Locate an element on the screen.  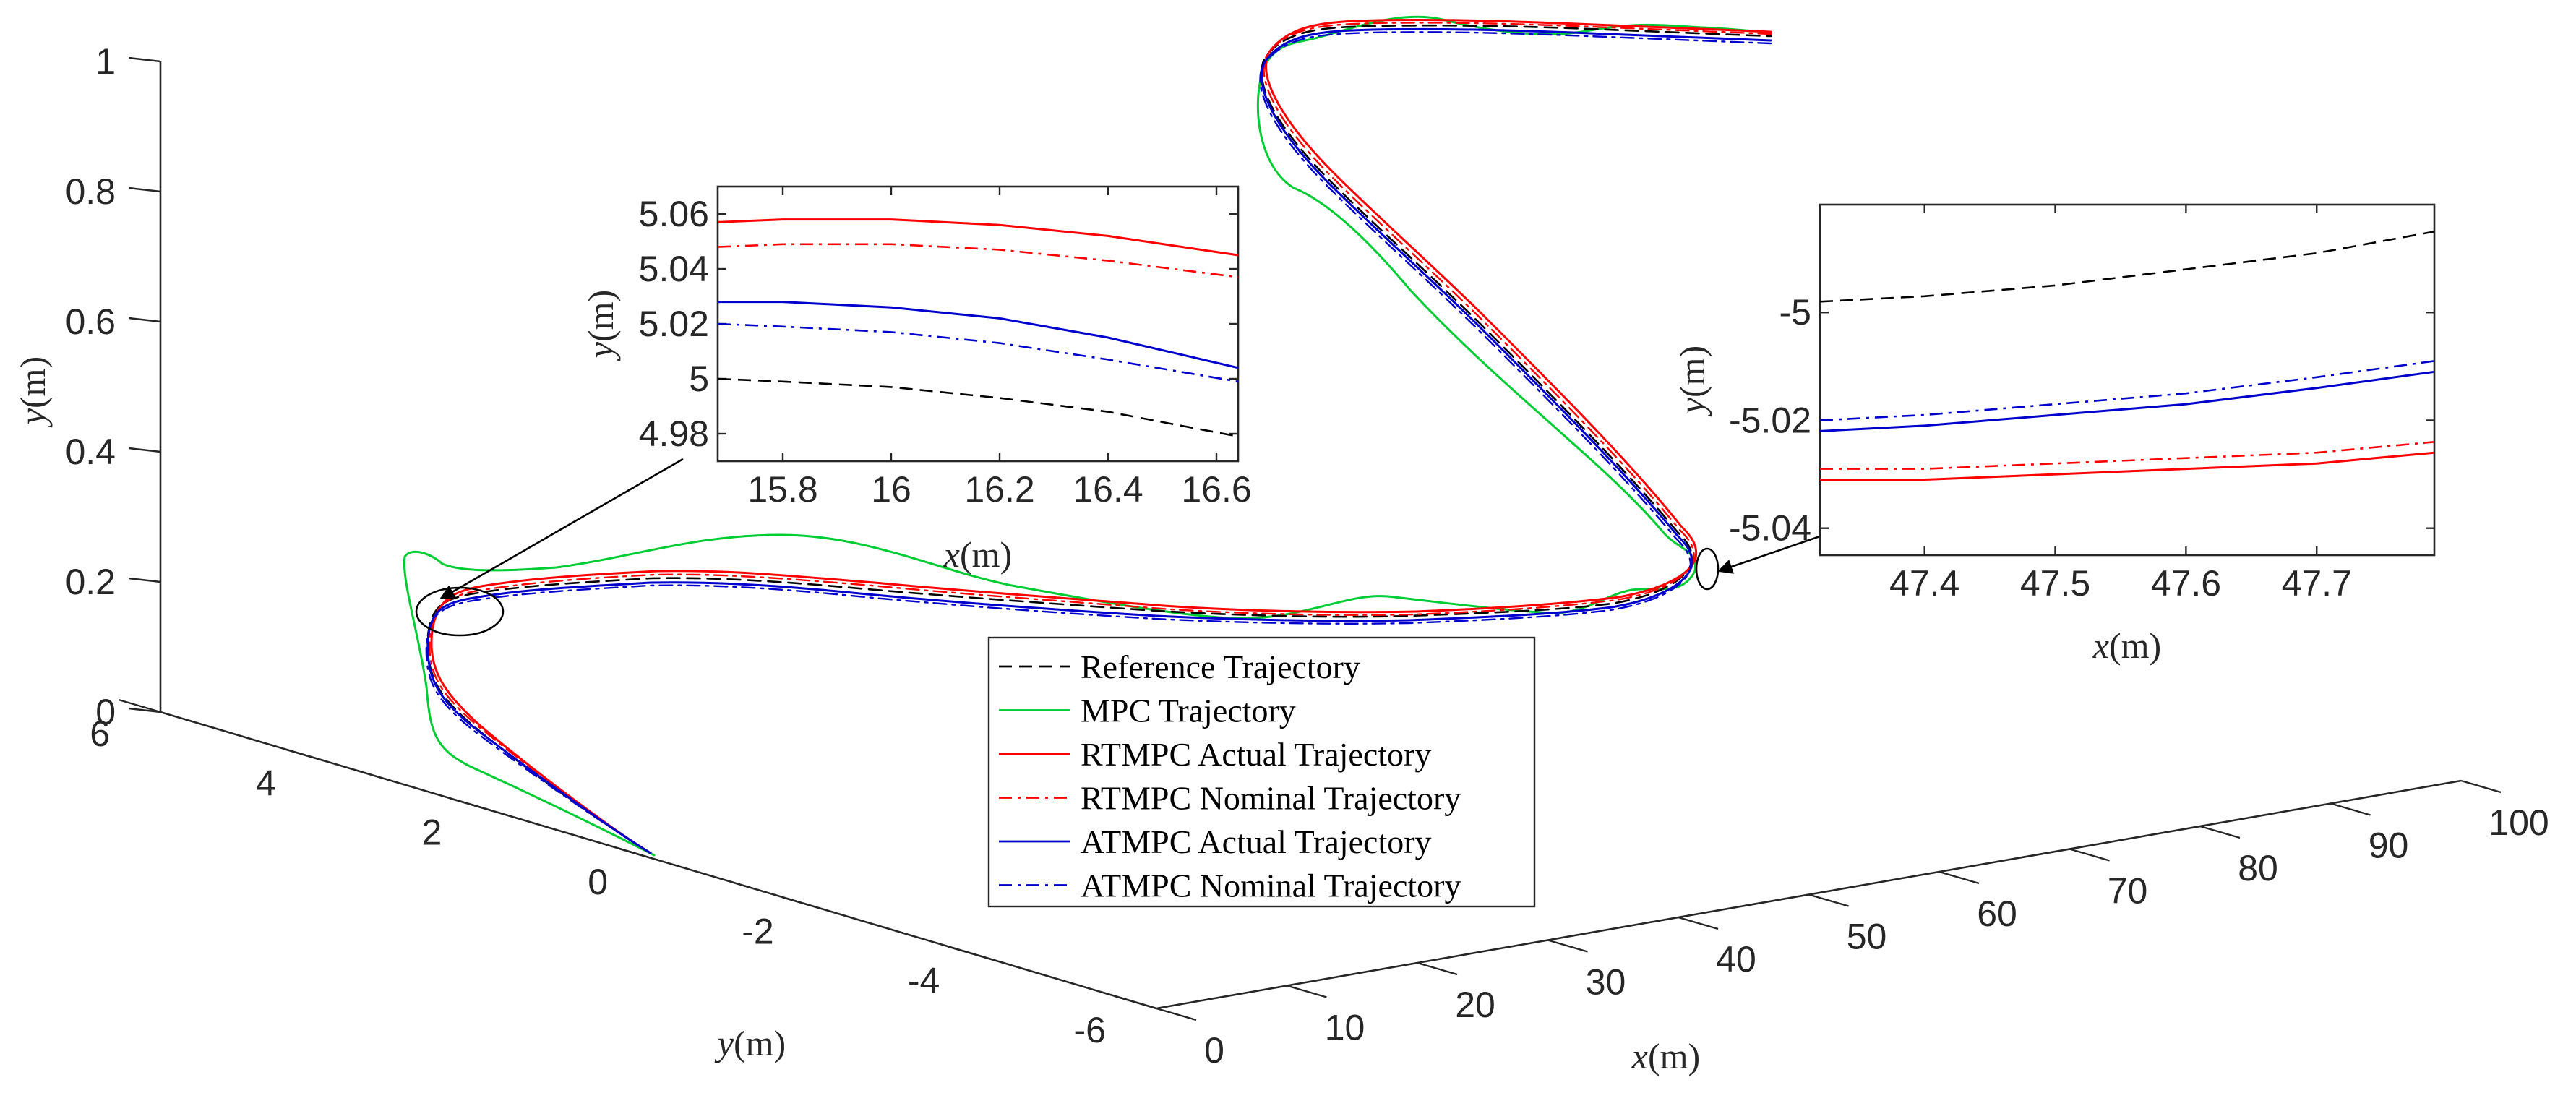
inset-left-x-tick-label: 16.6 is located at coordinates (1216, 489).